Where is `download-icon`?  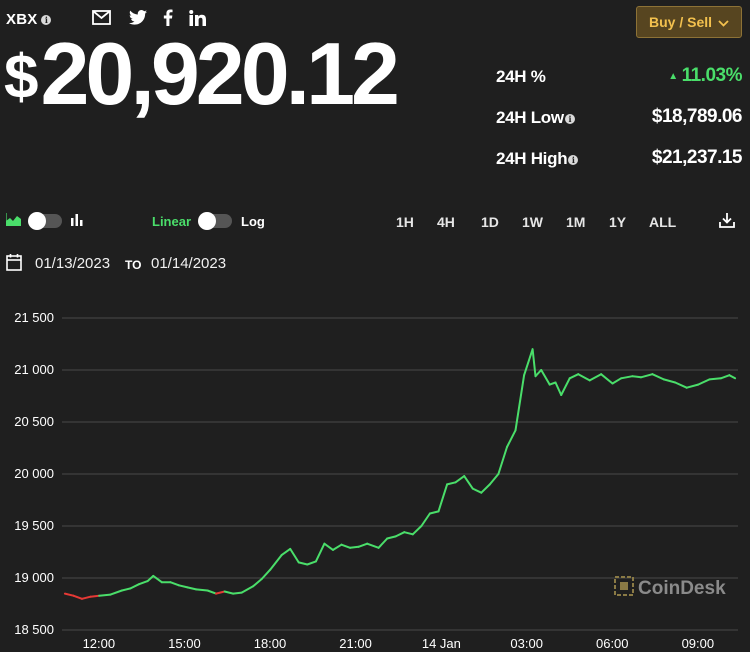
download-icon is located at coordinates (727, 222).